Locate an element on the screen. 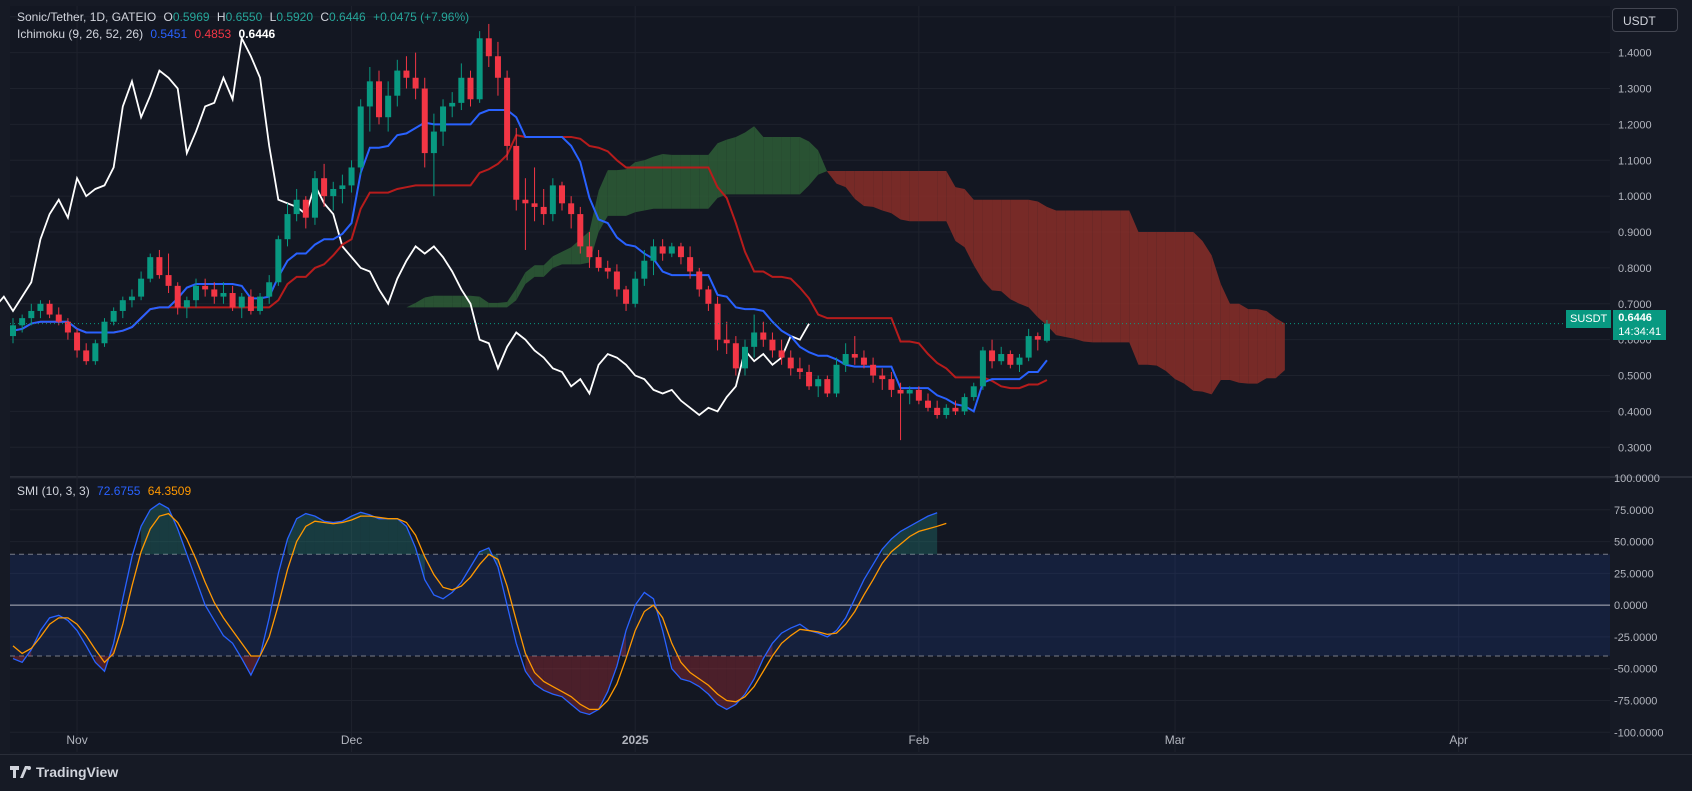  price-tag-countdown: 14:34:41 is located at coordinates (1640, 331).